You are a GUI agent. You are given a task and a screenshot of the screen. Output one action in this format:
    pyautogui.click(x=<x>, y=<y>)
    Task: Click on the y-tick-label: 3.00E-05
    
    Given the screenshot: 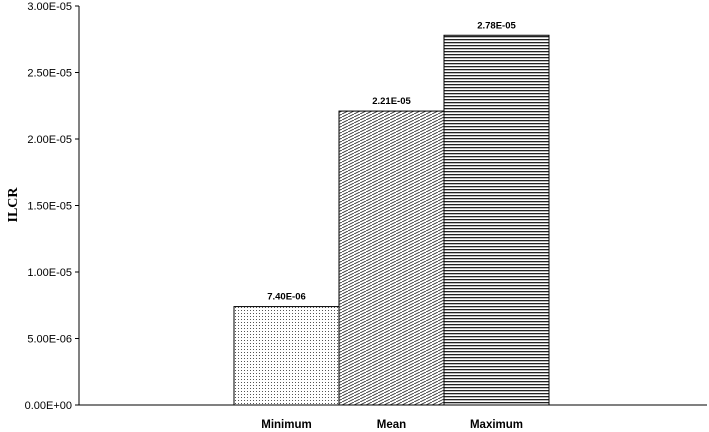 What is the action you would take?
    pyautogui.click(x=49, y=7)
    